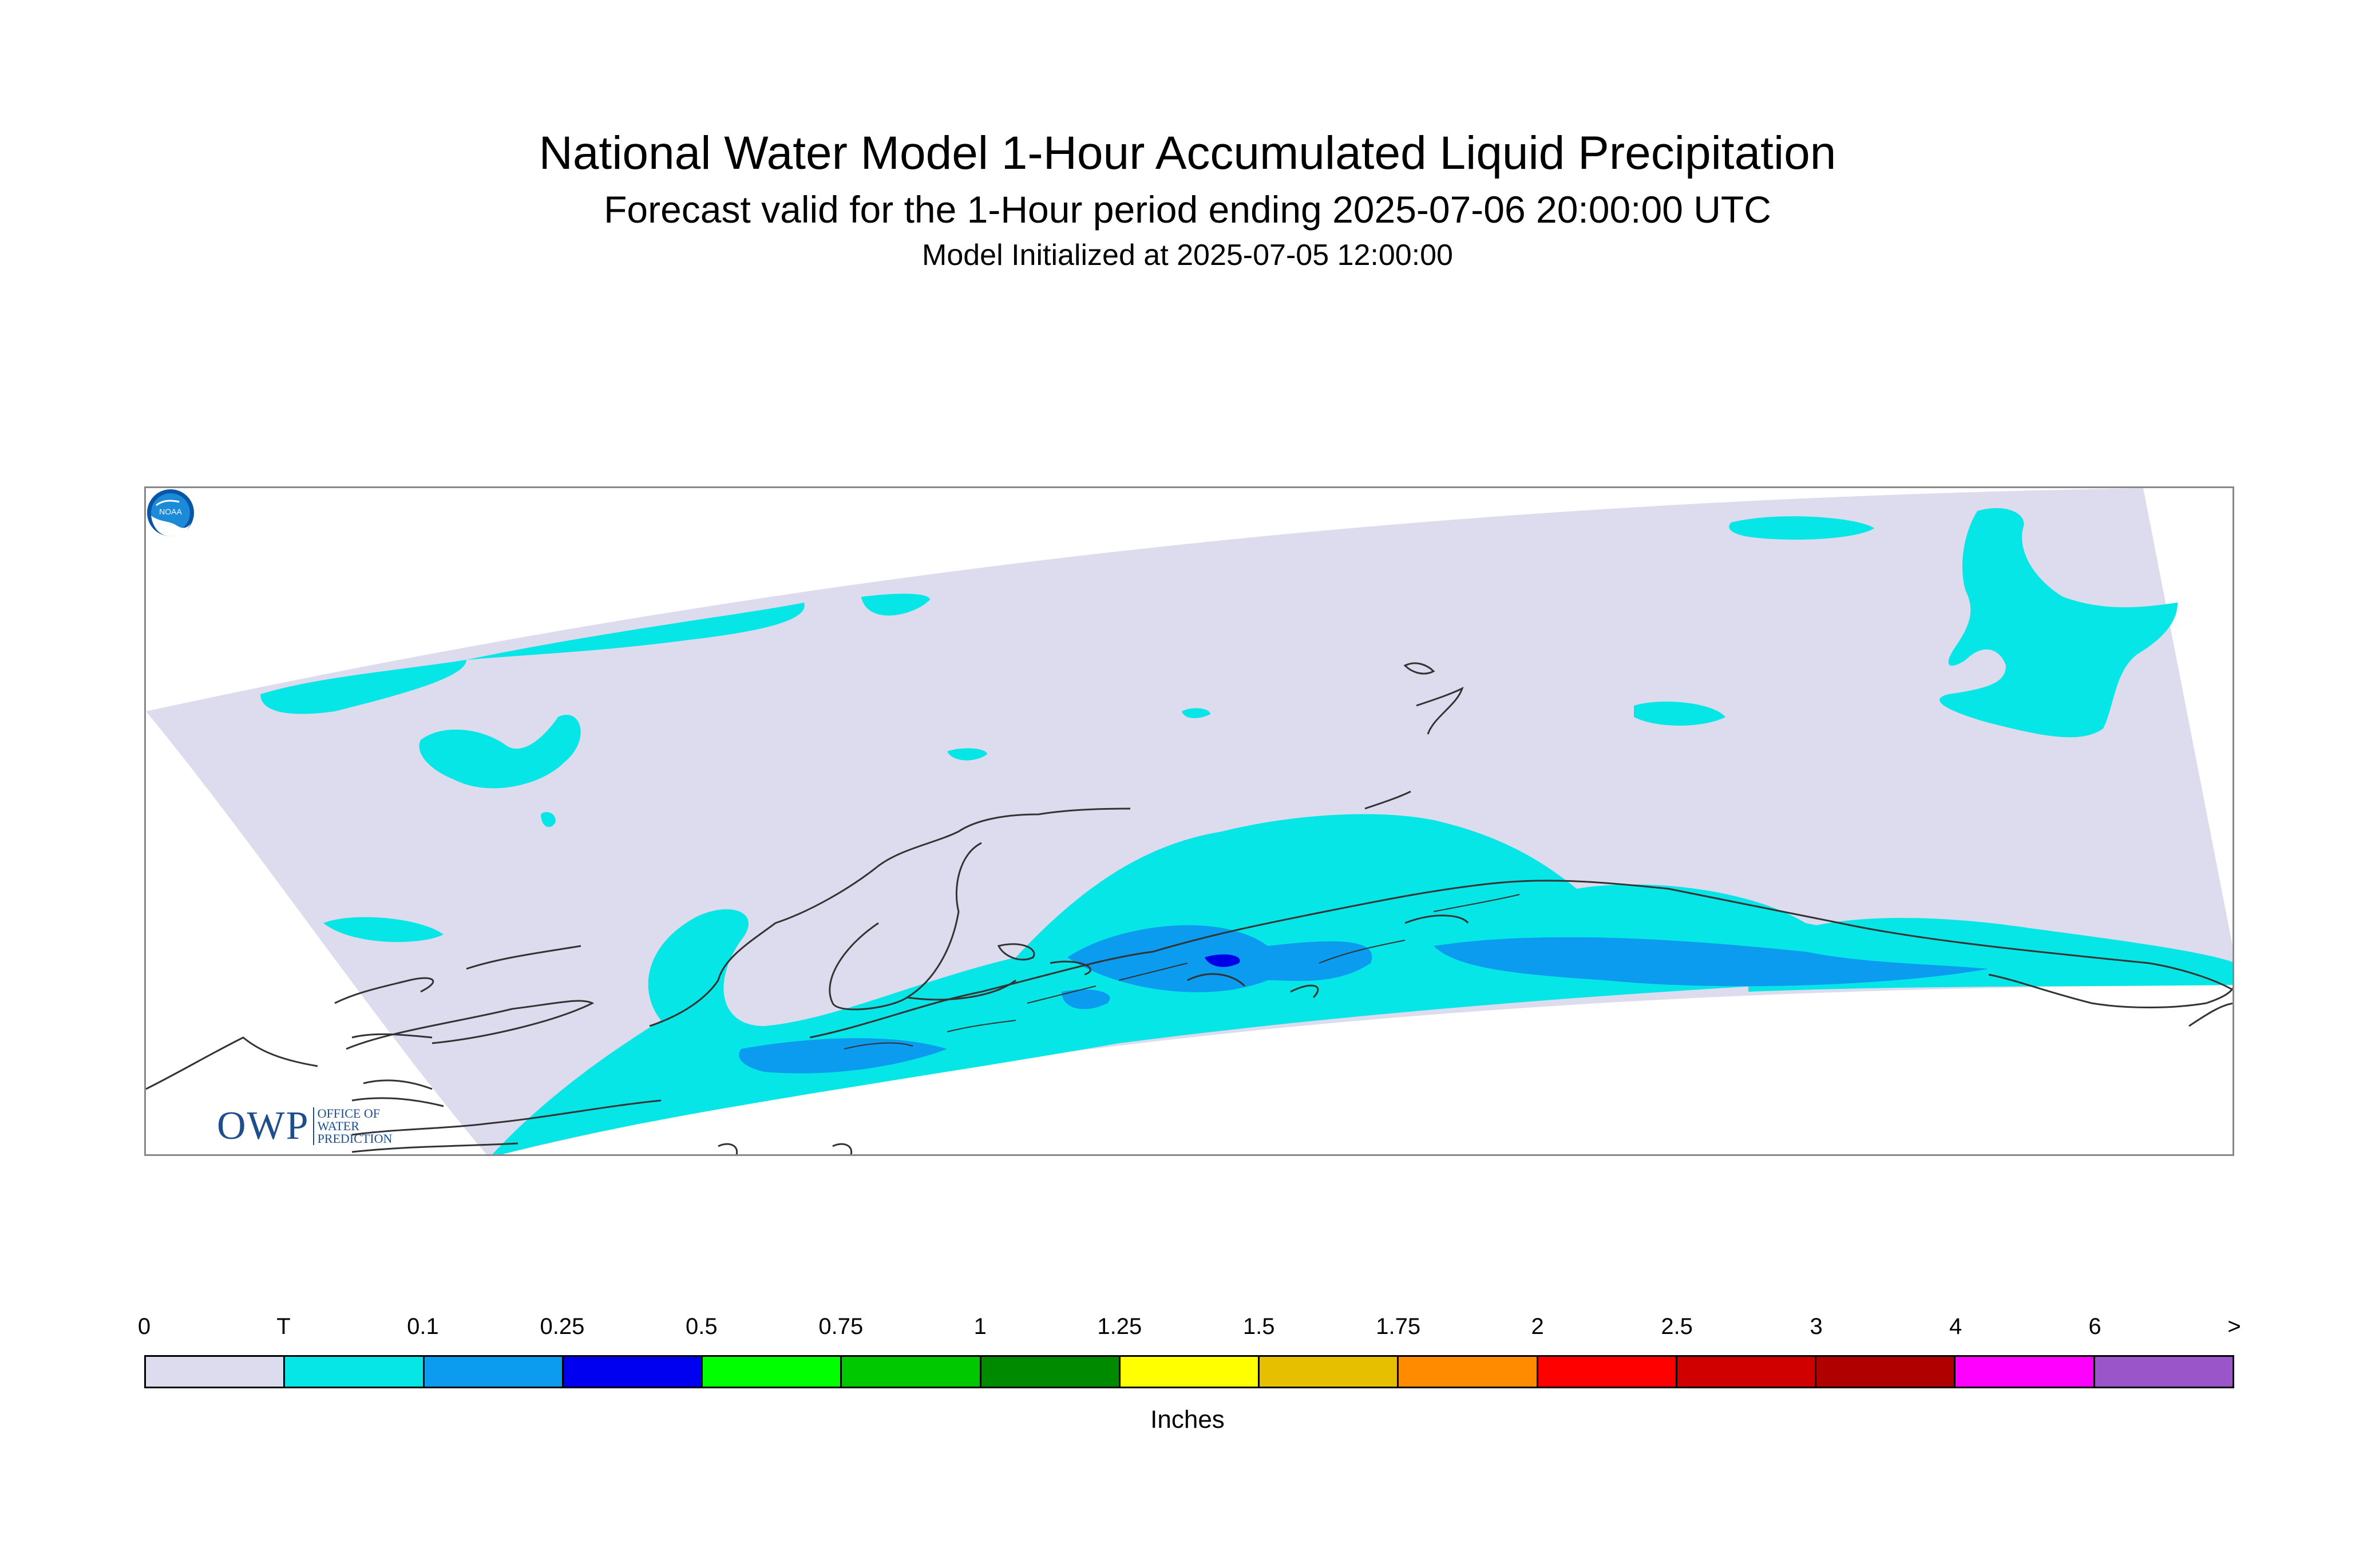  Describe the element at coordinates (562, 1326) in the screenshot. I see `colorbar-tick-label: 0.25` at that location.